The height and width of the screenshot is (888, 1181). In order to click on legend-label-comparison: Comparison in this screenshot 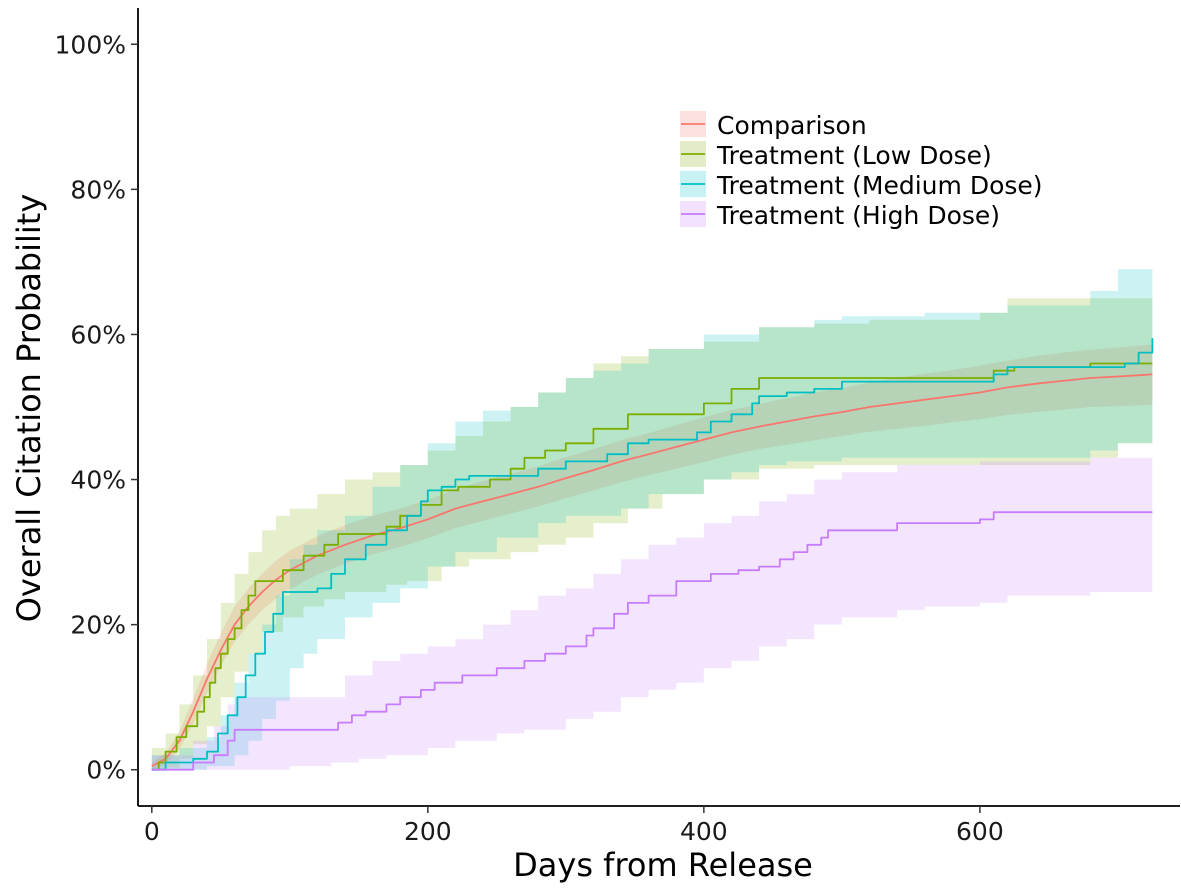, I will do `click(792, 125)`.